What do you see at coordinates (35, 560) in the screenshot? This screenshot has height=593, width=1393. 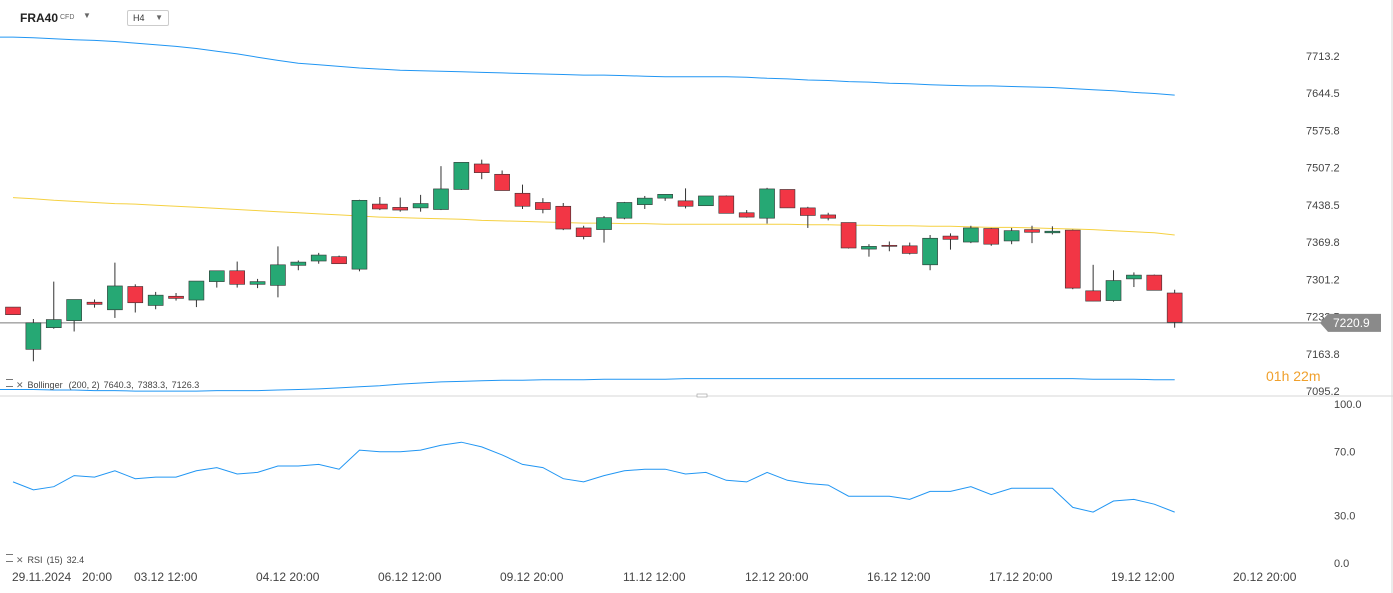 I see `rsi-label: RSI` at bounding box center [35, 560].